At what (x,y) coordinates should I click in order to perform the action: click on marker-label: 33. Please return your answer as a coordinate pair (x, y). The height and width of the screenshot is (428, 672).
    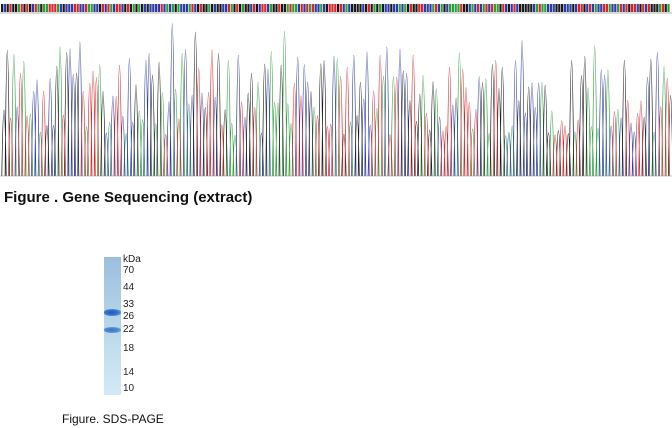
    Looking at the image, I should click on (129, 304).